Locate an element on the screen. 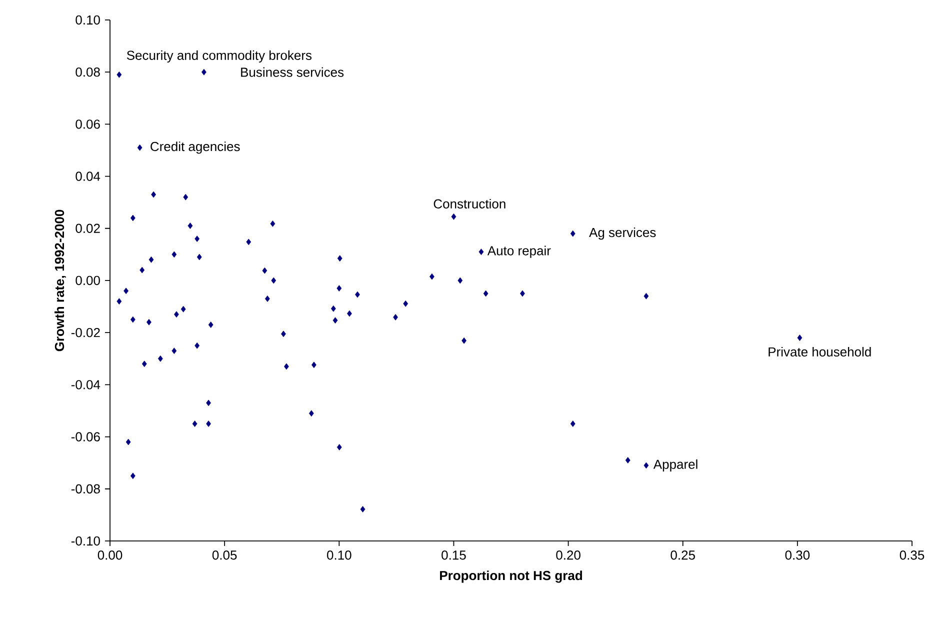  x-tick-label: 0.35 is located at coordinates (912, 555).